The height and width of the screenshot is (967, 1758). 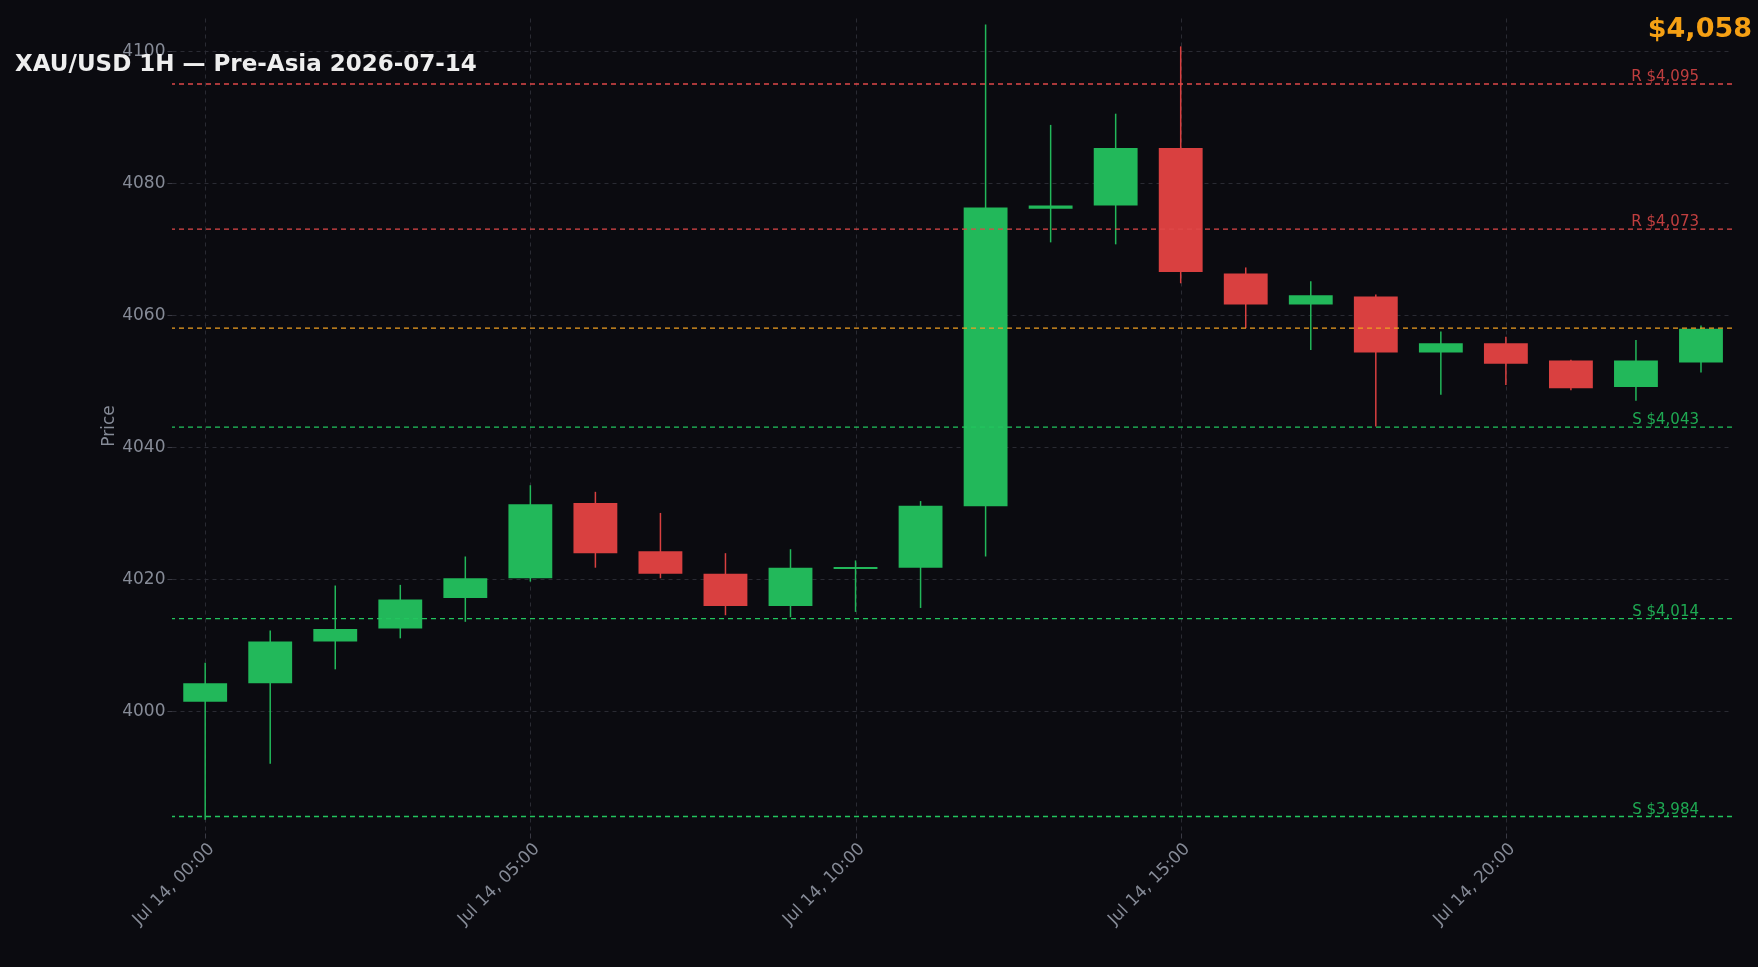 I want to click on y-tick-label: 4000, so click(x=144, y=710).